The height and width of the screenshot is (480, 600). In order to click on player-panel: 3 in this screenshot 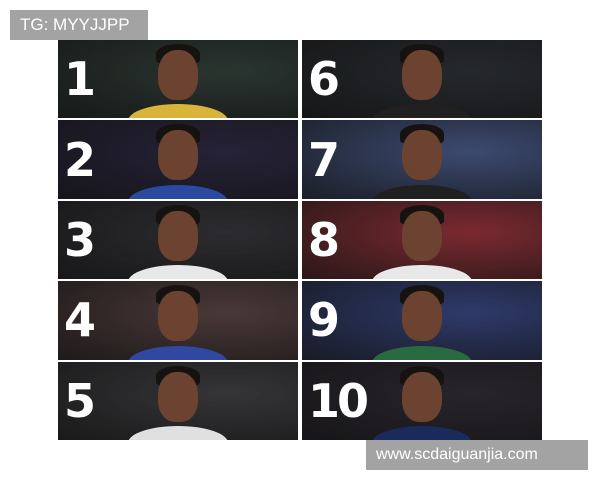, I will do `click(178, 240)`.